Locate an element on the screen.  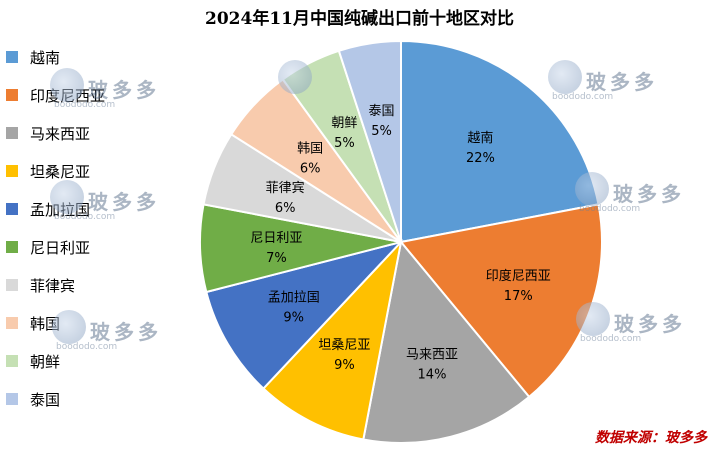
legend-item: 泰国 is located at coordinates (55, 399).